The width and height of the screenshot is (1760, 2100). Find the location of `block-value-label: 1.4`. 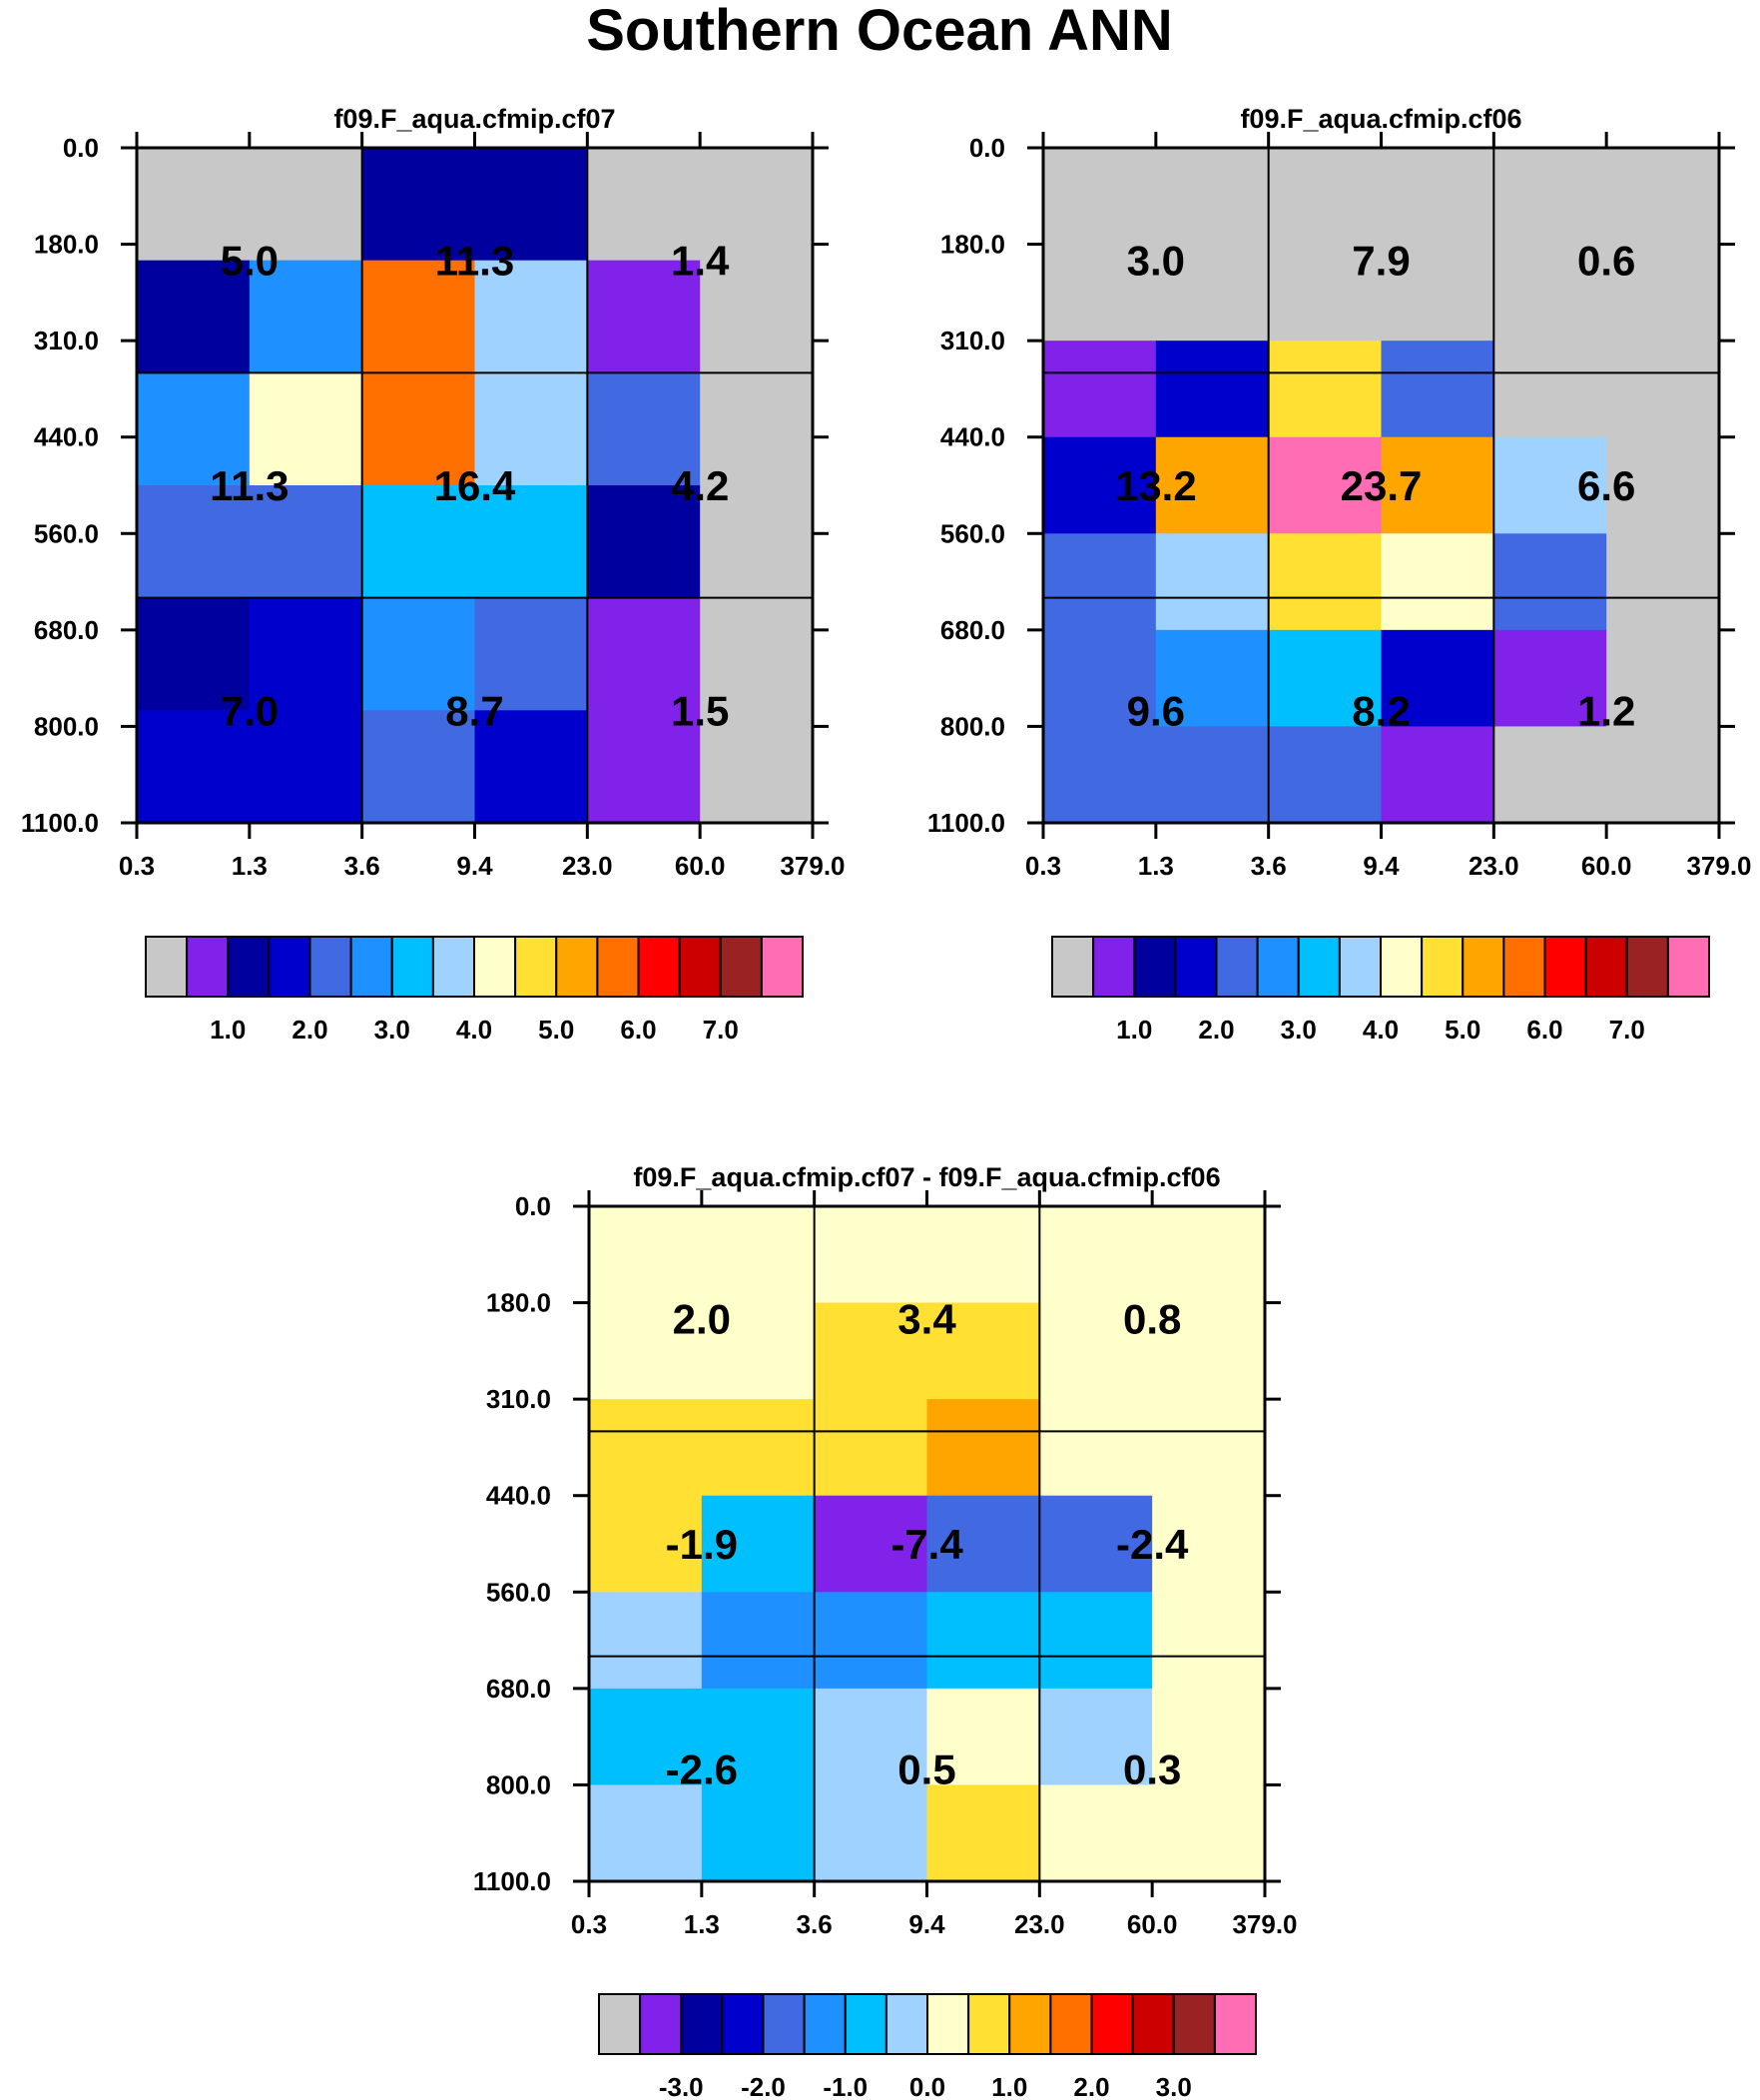

block-value-label: 1.4 is located at coordinates (700, 261).